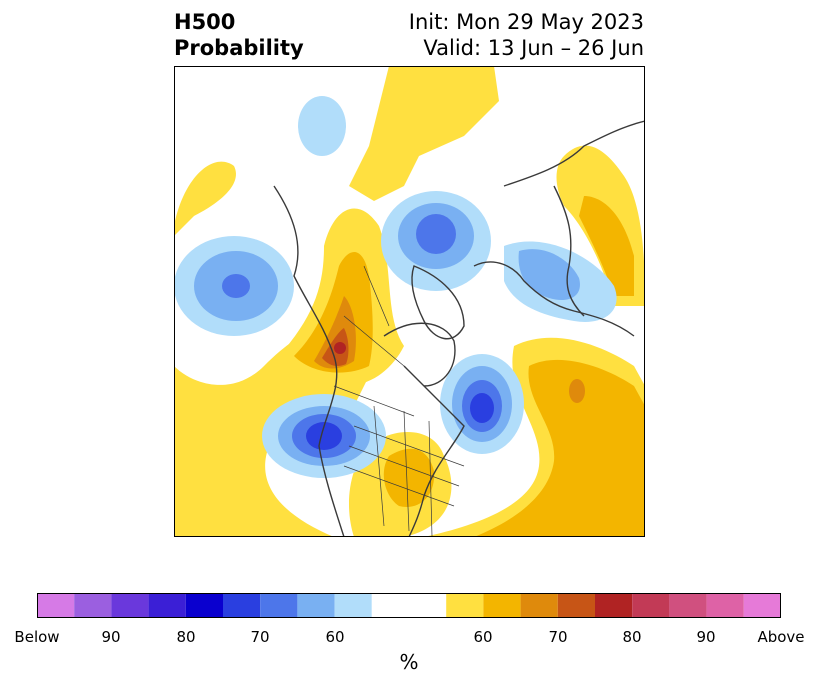  Describe the element at coordinates (239, 48) in the screenshot. I see `title-line-2: Probability` at that location.